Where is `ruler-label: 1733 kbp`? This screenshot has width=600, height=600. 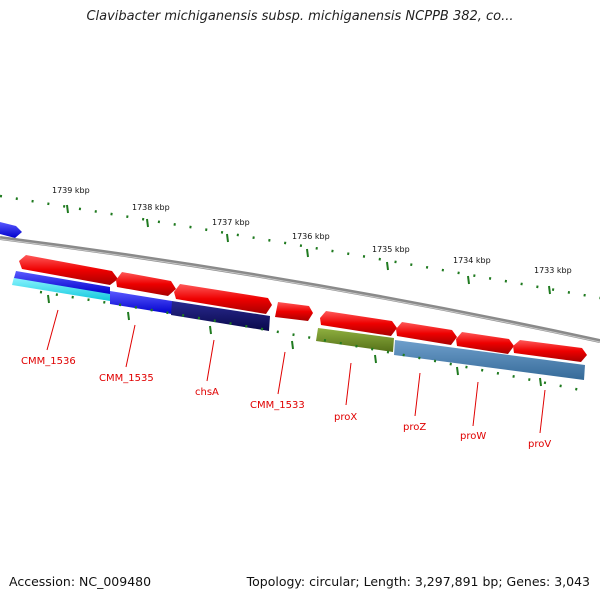 ruler-label: 1733 kbp is located at coordinates (553, 270).